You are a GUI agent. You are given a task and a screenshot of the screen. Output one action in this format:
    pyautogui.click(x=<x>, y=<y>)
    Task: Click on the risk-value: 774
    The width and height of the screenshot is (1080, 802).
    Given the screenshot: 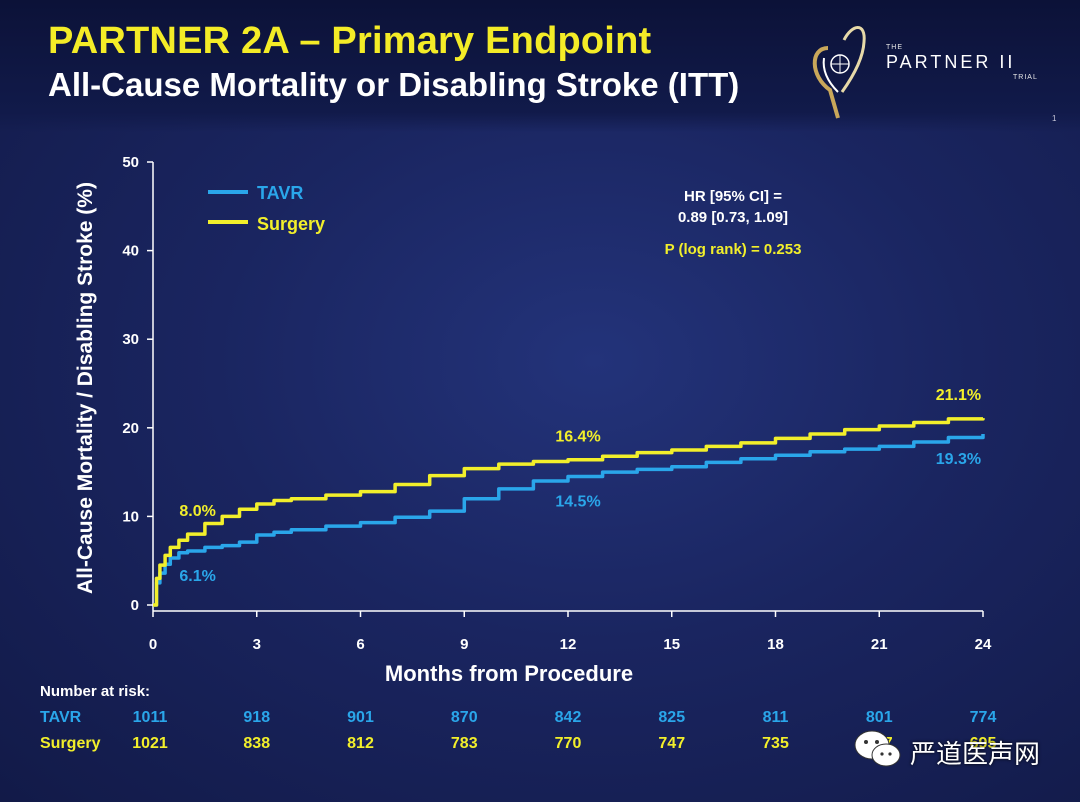 What is the action you would take?
    pyautogui.click(x=983, y=717)
    